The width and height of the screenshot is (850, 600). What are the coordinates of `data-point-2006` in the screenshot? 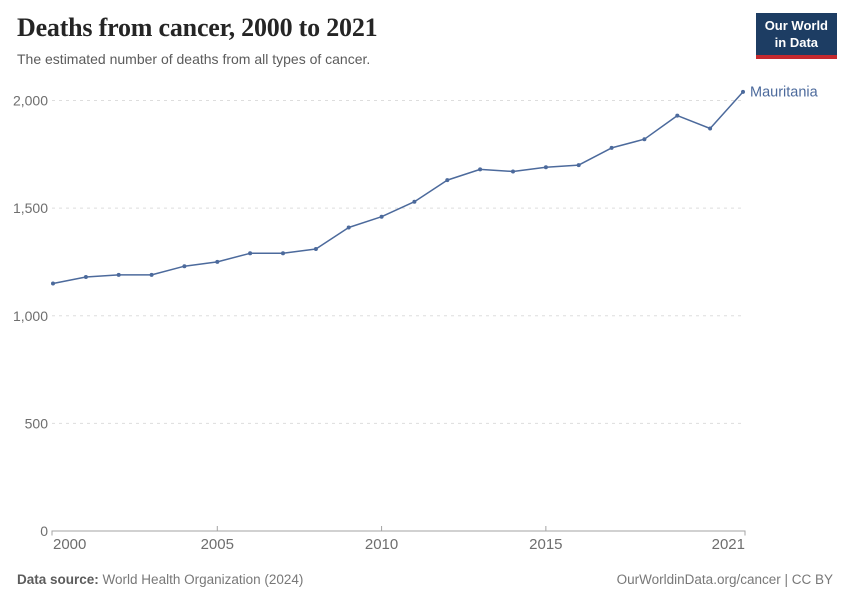 It's located at (250, 253).